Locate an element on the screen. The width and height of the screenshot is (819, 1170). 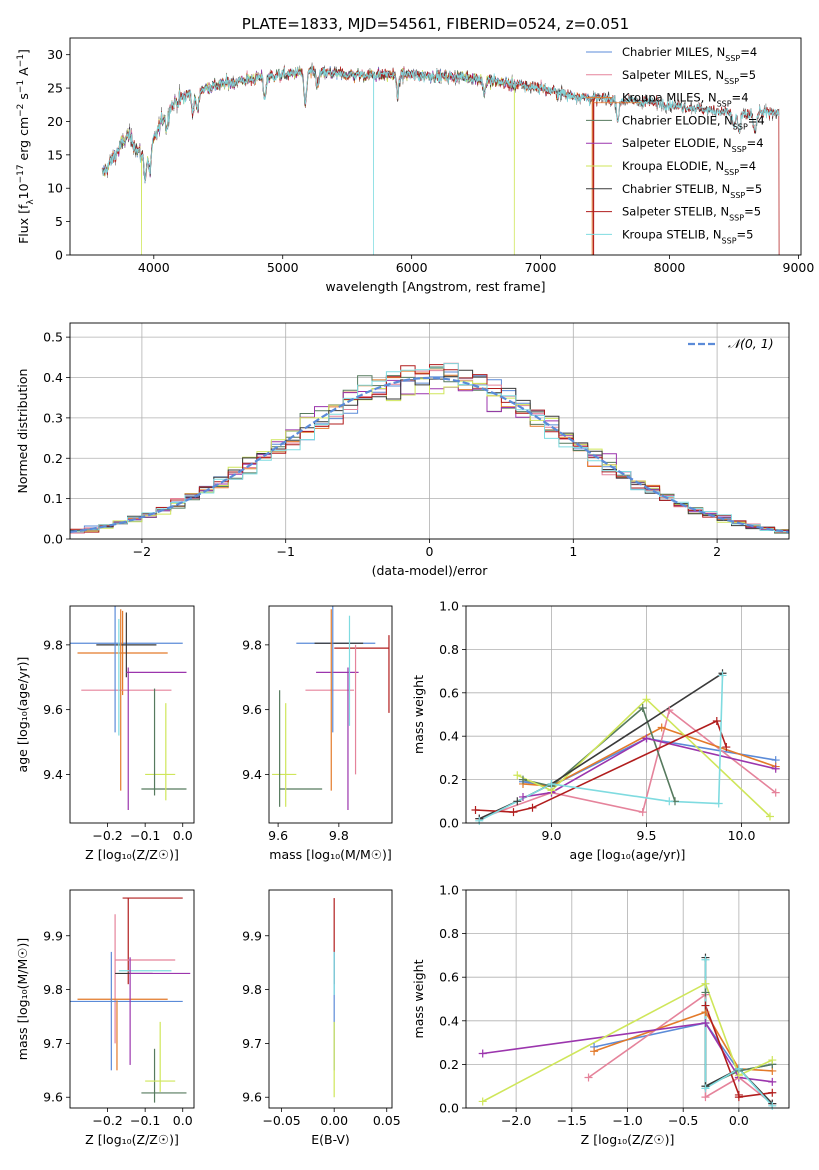
x-tick-label: 2 is located at coordinates (717, 551).